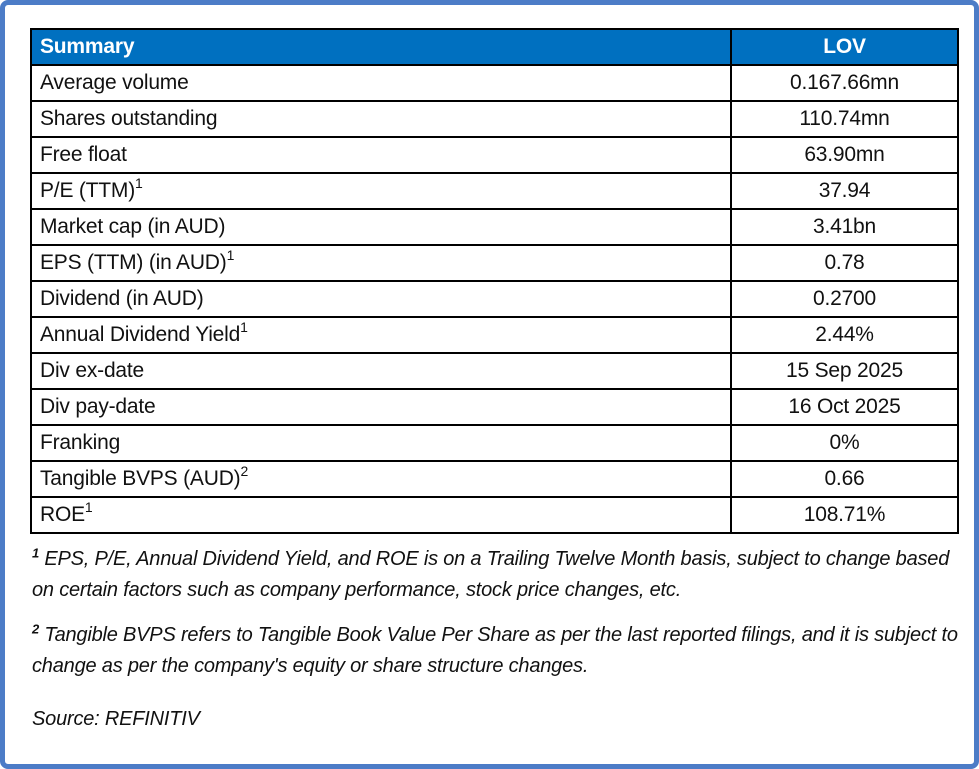  I want to click on table-row: Free float 63.90mn, so click(494, 155).